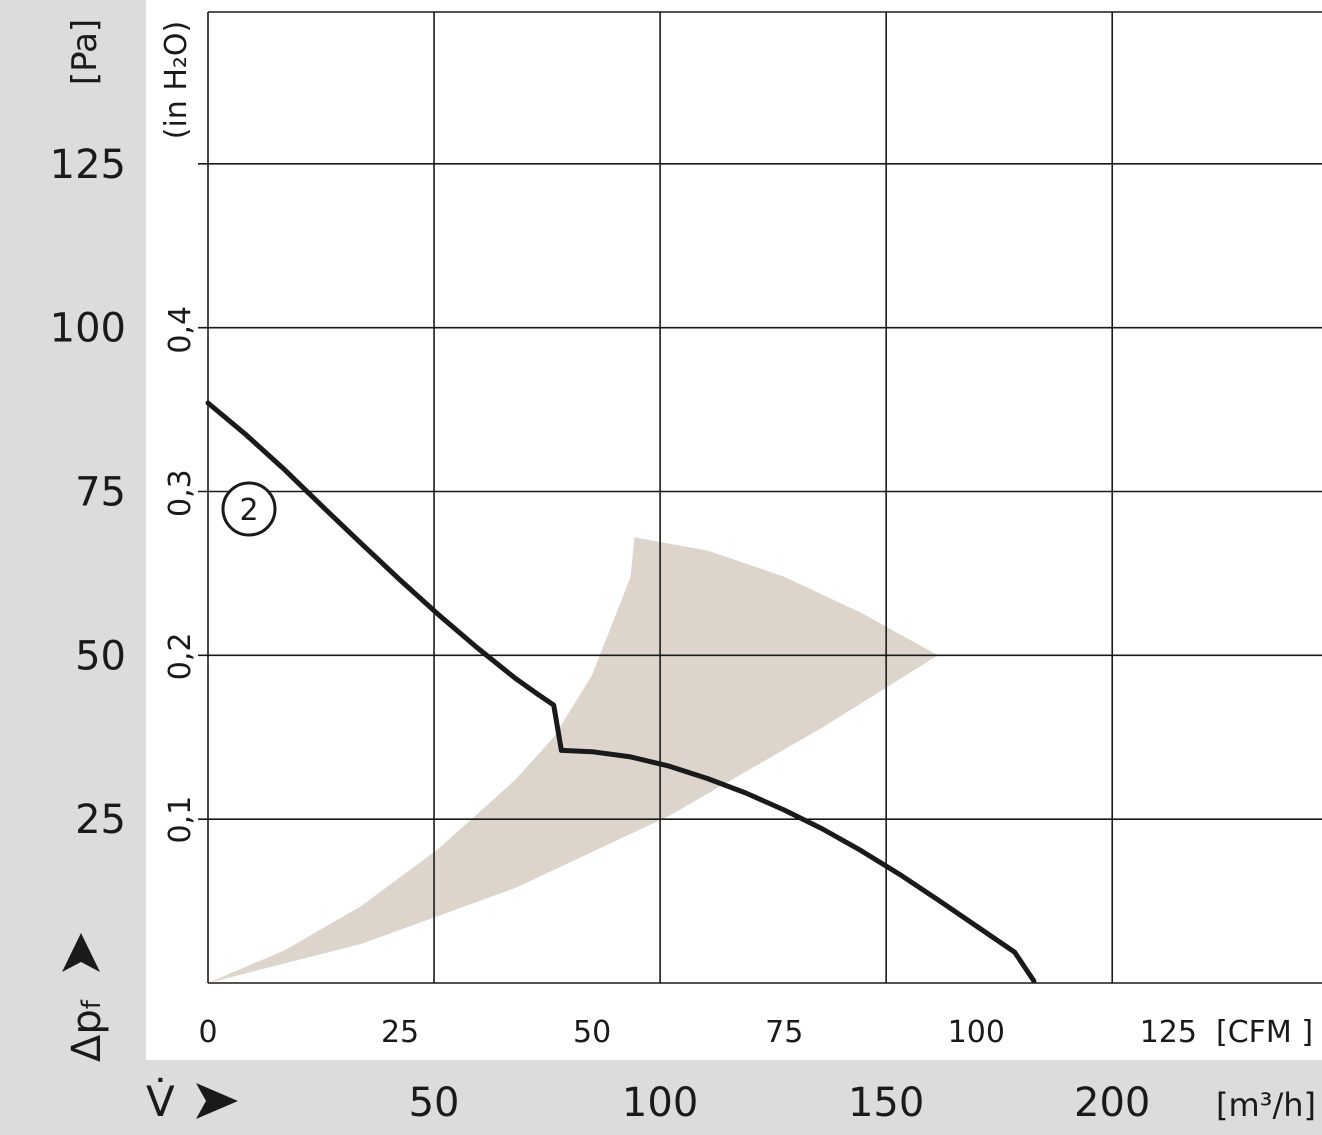  I want to click on pa-tick-25: 25, so click(100, 820).